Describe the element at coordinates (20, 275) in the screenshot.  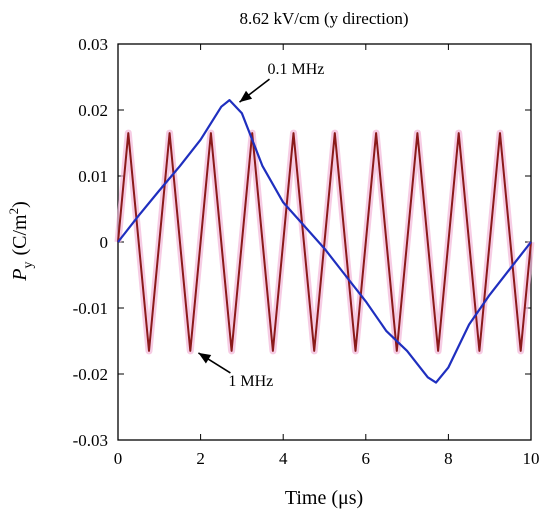
I see `y-axis-symbol: P` at that location.